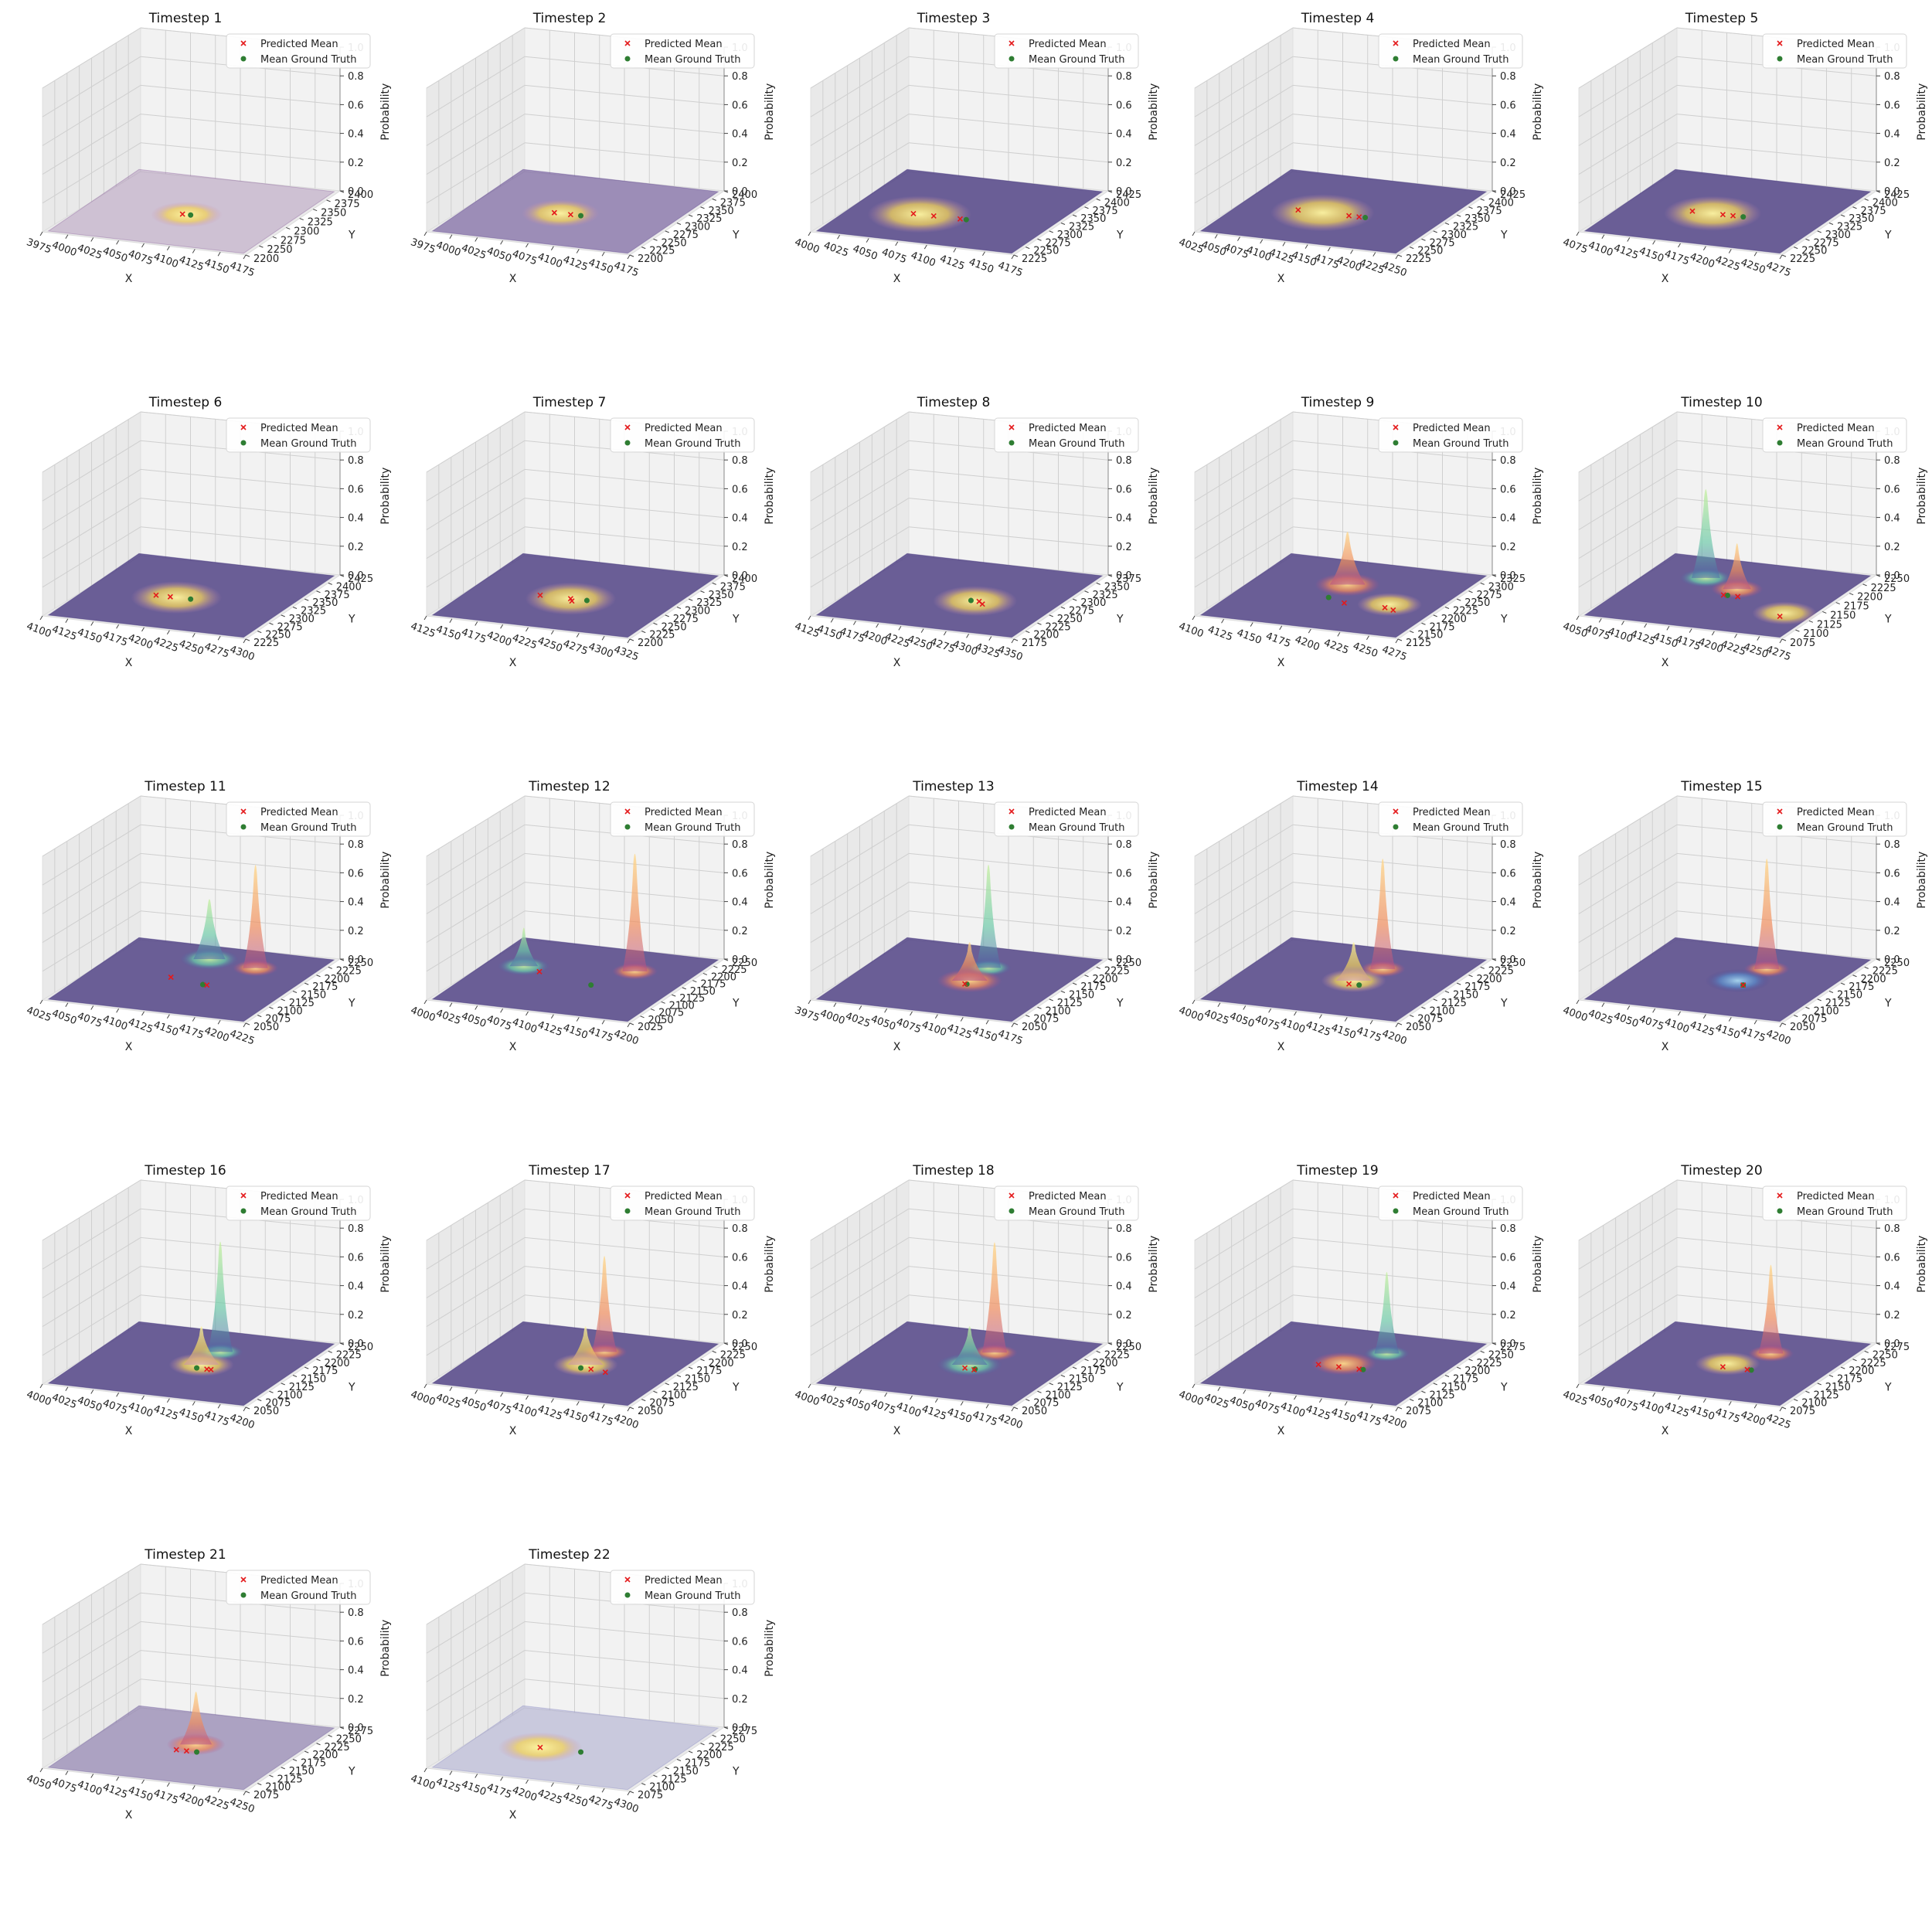  I want to click on y-tick-label: 2300, so click(1454, 236).